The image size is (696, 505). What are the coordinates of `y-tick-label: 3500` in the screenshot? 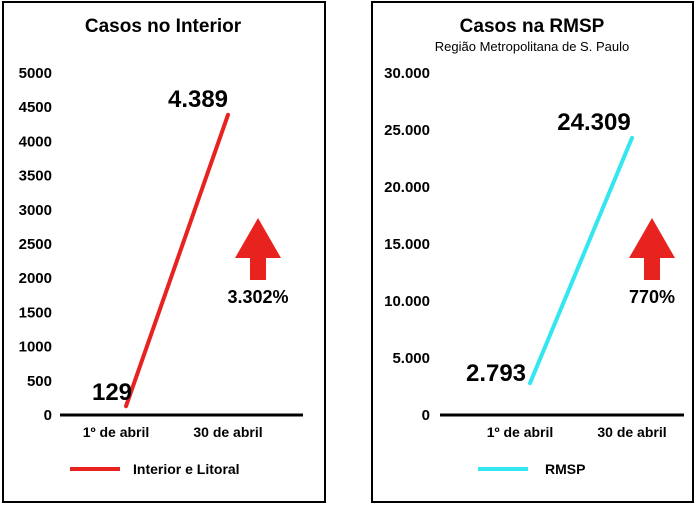 It's located at (35, 176).